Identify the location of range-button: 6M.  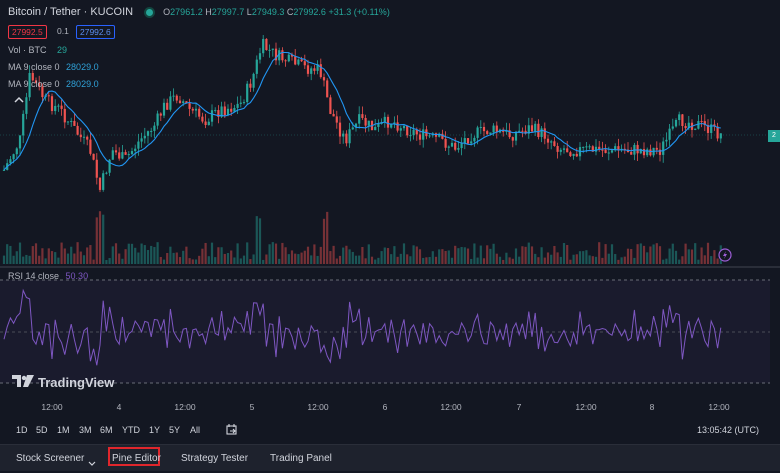
(106, 430).